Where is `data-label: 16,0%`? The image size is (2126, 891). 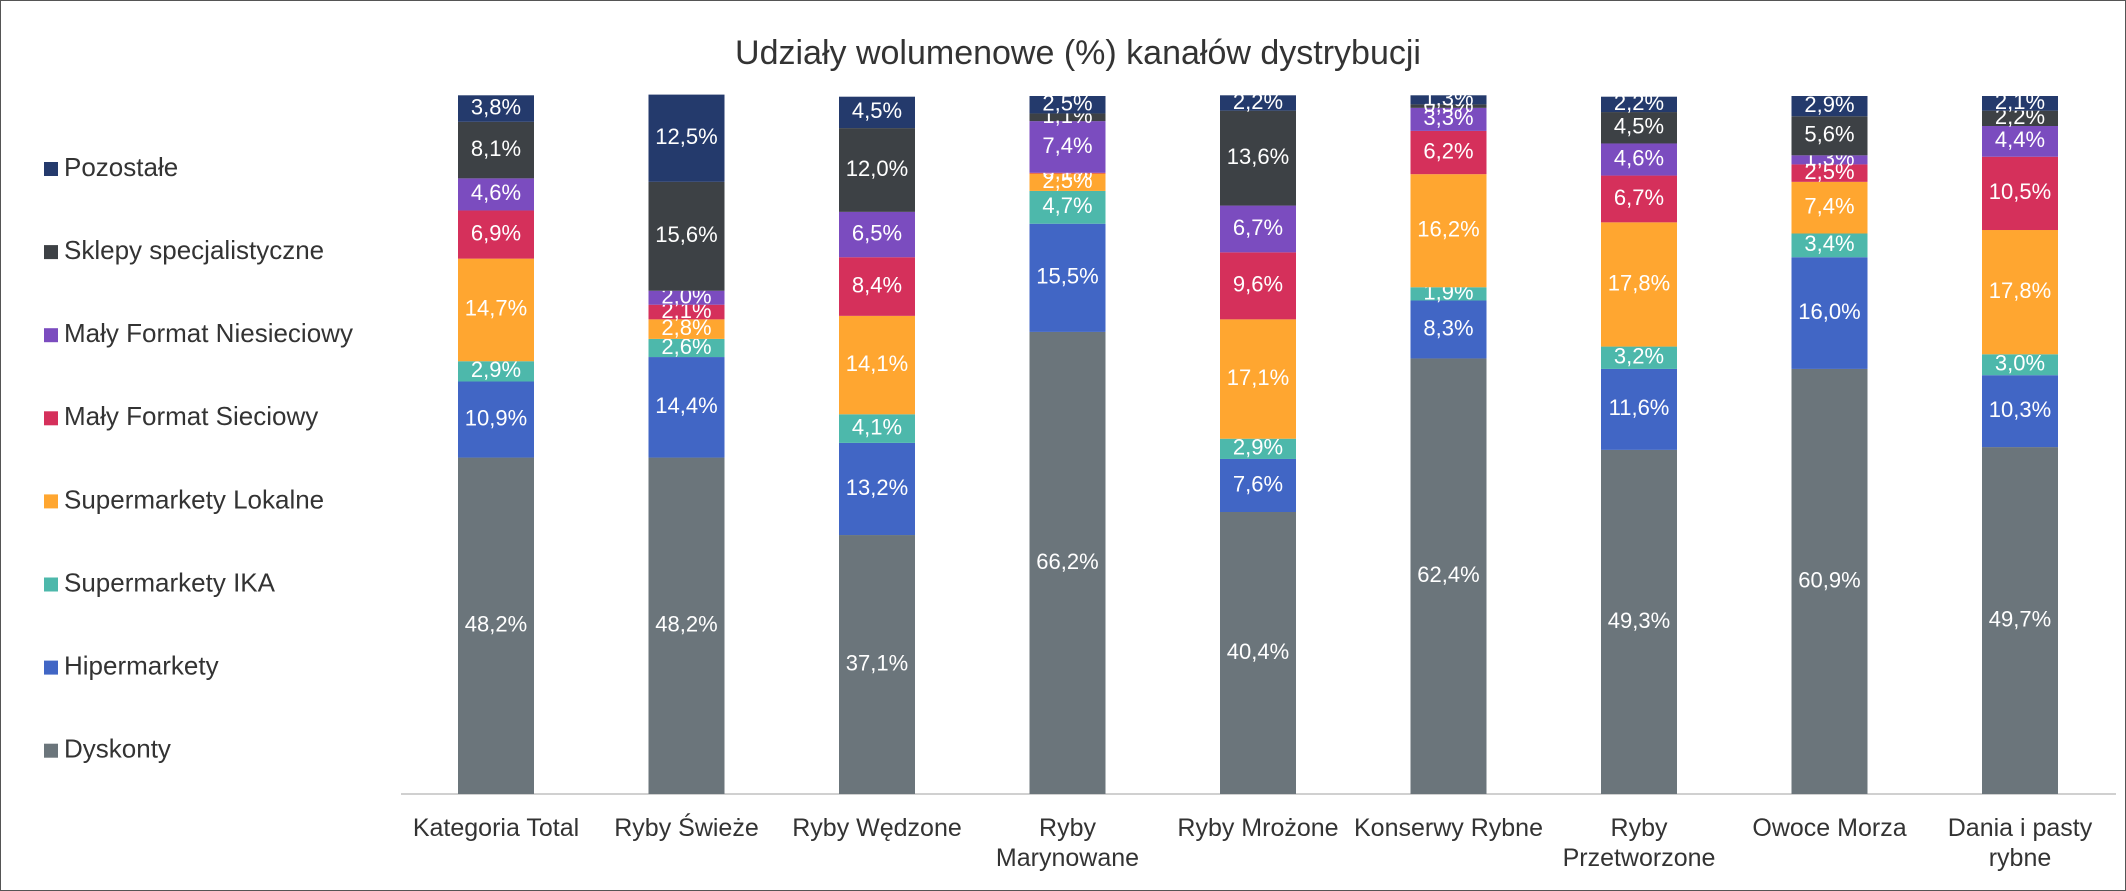
data-label: 16,0% is located at coordinates (1829, 311).